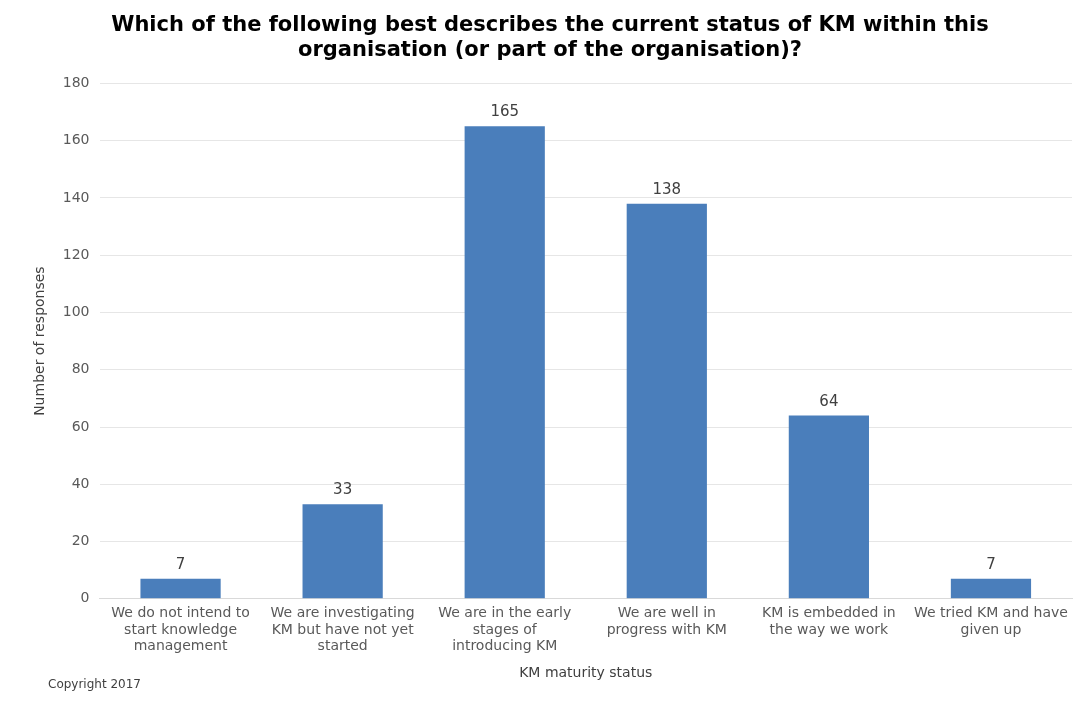 This screenshot has height=704, width=1090. I want to click on text: Copyright 2017, so click(94, 684).